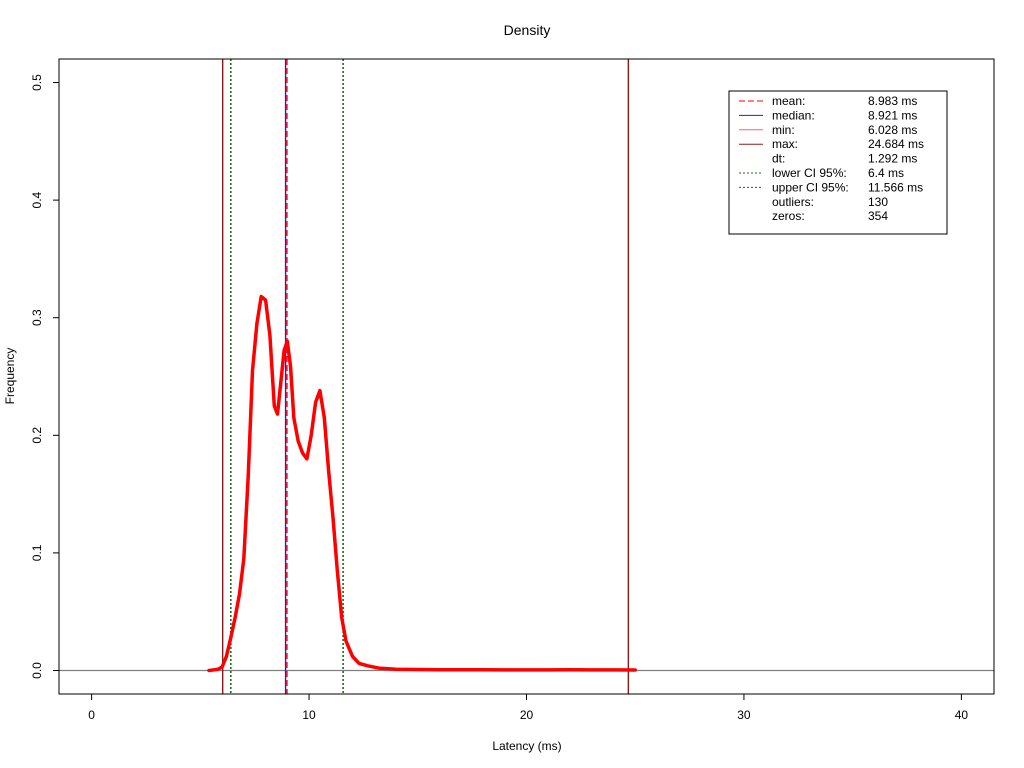  What do you see at coordinates (10, 376) in the screenshot?
I see `y-axis-label: Frequency` at bounding box center [10, 376].